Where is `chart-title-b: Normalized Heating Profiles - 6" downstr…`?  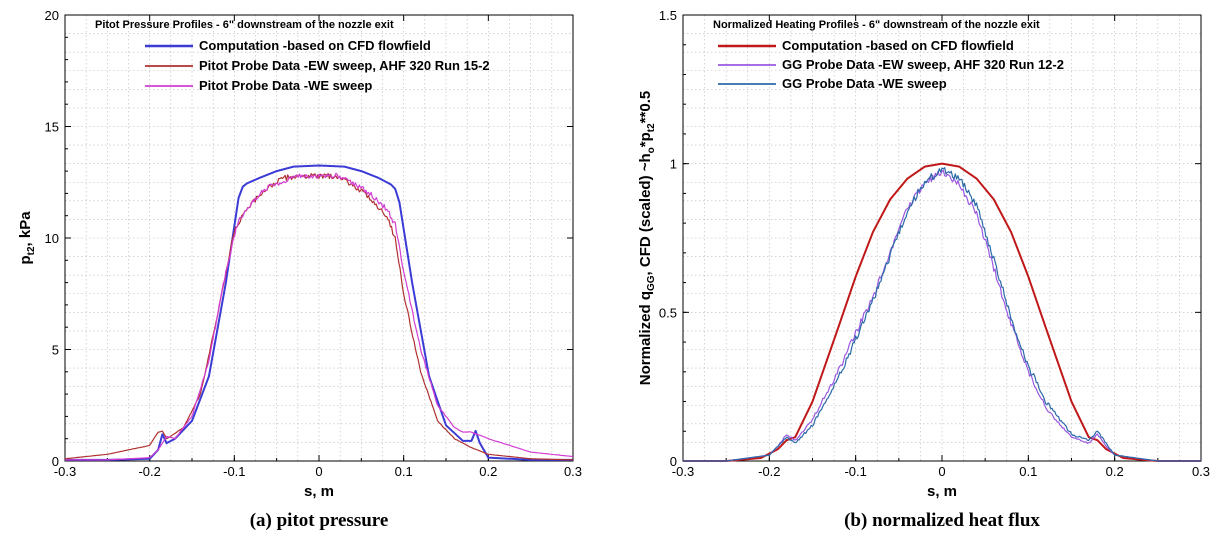
chart-title-b: Normalized Heating Profiles - 6" downstr… is located at coordinates (876, 25).